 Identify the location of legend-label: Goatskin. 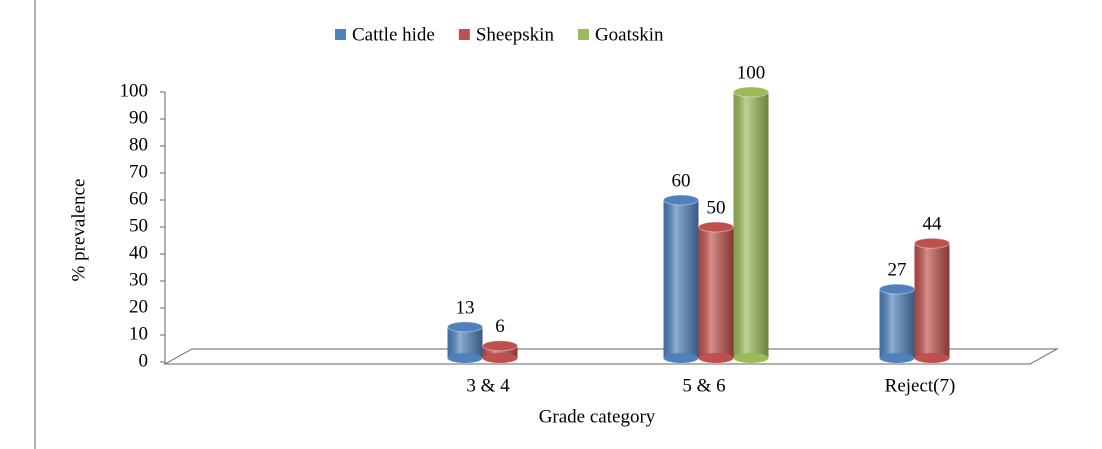
(629, 34).